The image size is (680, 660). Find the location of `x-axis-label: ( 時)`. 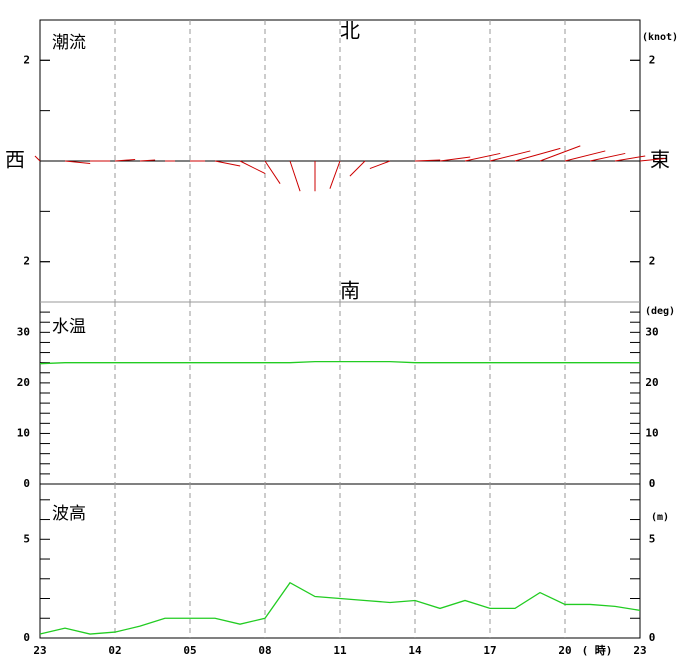

x-axis-label: ( 時) is located at coordinates (597, 650).